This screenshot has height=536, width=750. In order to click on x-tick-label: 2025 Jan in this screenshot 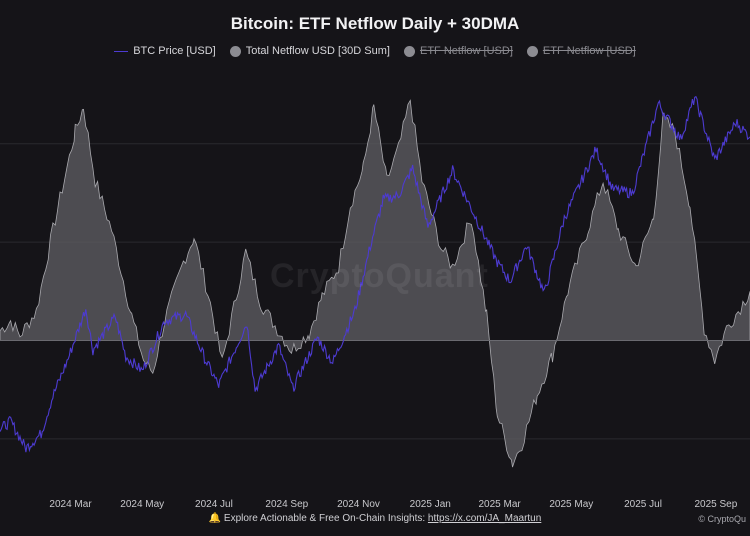, I will do `click(430, 504)`.